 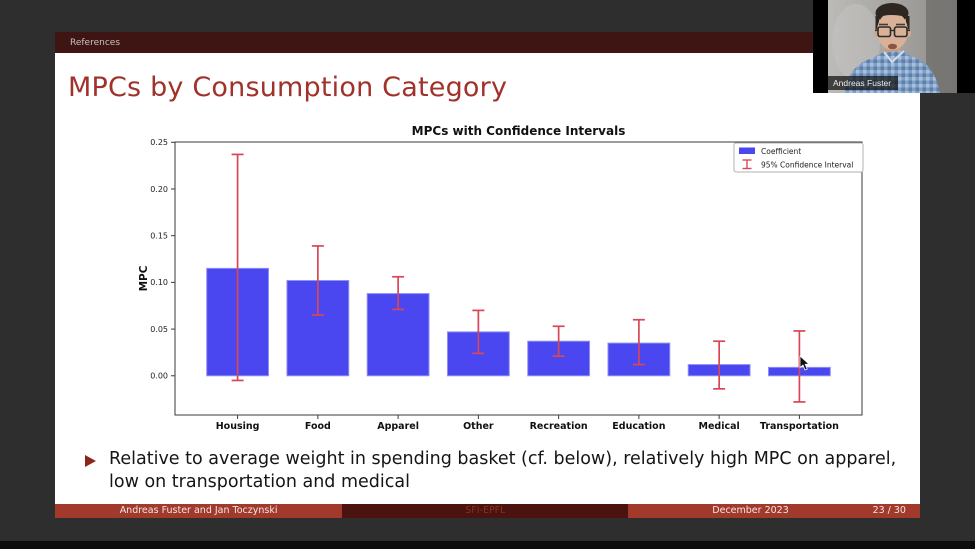 I want to click on mouse-cursor, so click(x=804, y=363).